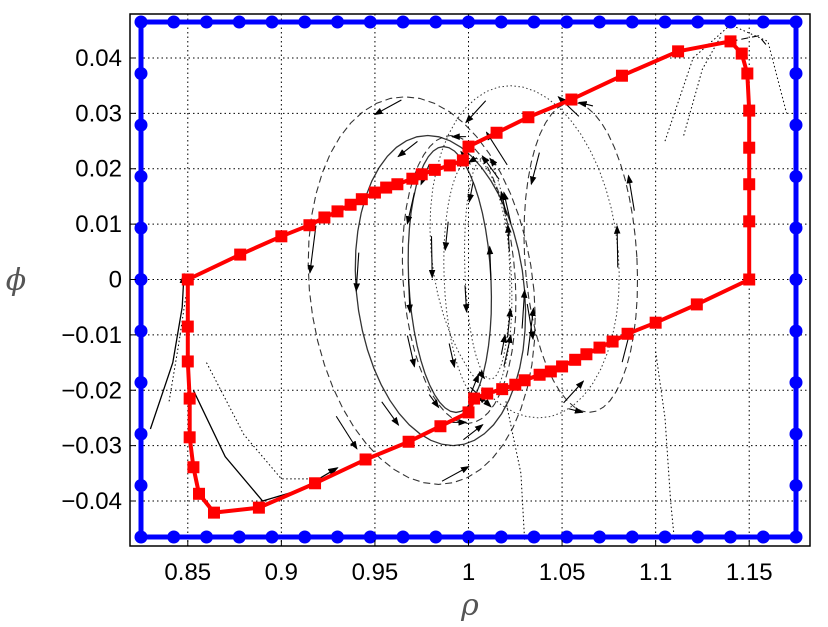 This screenshot has height=627, width=828. Describe the element at coordinates (115, 280) in the screenshot. I see `y-tick-label: 0` at that location.